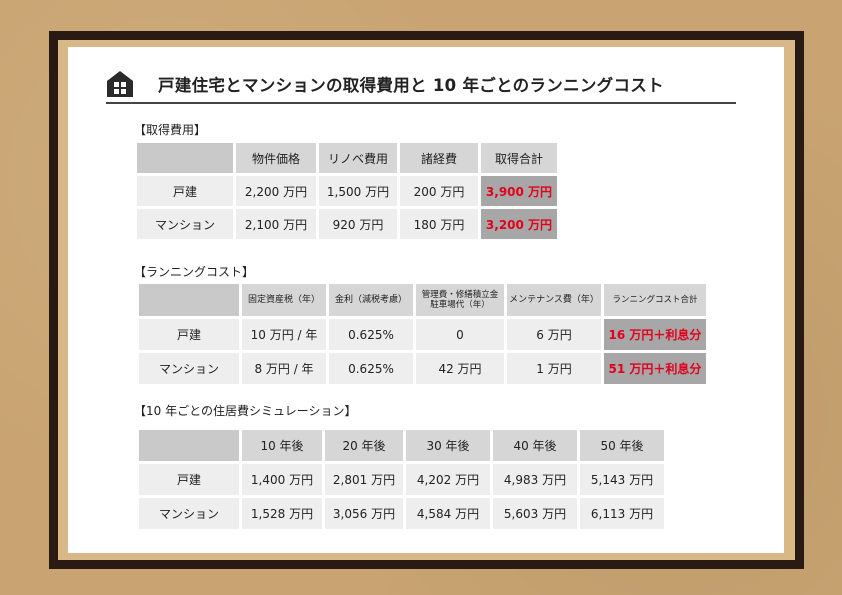  What do you see at coordinates (448, 479) in the screenshot?
I see `table-cell: 4,202 万円` at bounding box center [448, 479].